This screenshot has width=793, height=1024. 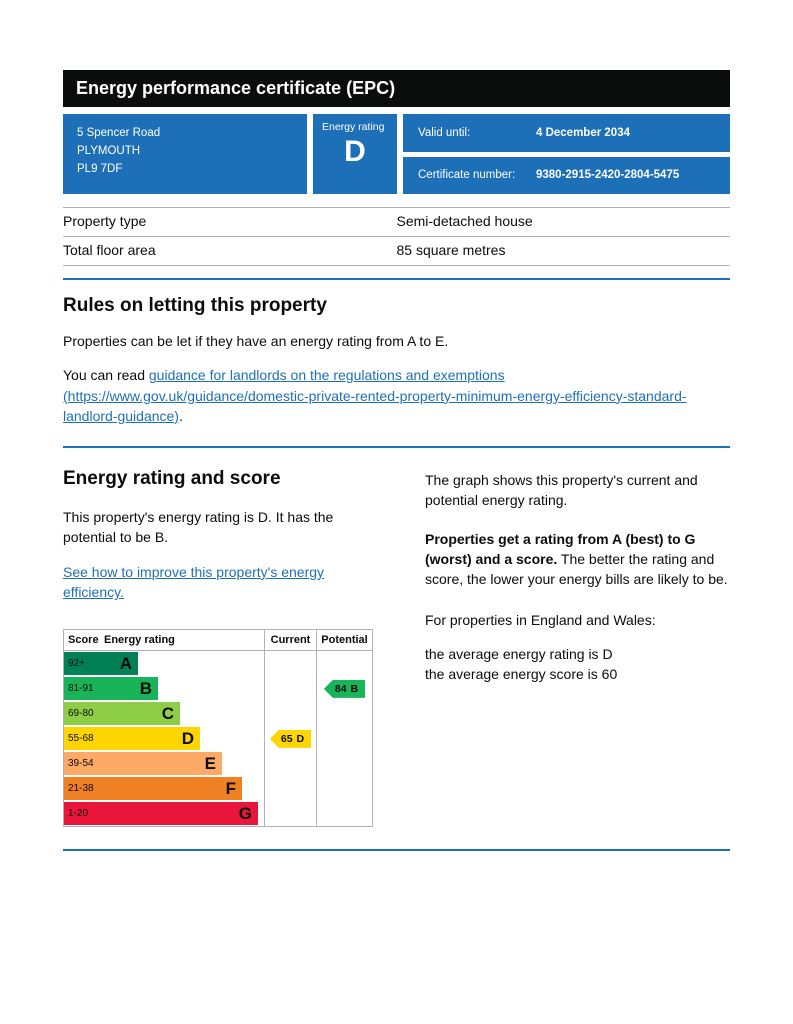 What do you see at coordinates (119, 133) in the screenshot?
I see `address-line-1: 5 Spencer Road` at bounding box center [119, 133].